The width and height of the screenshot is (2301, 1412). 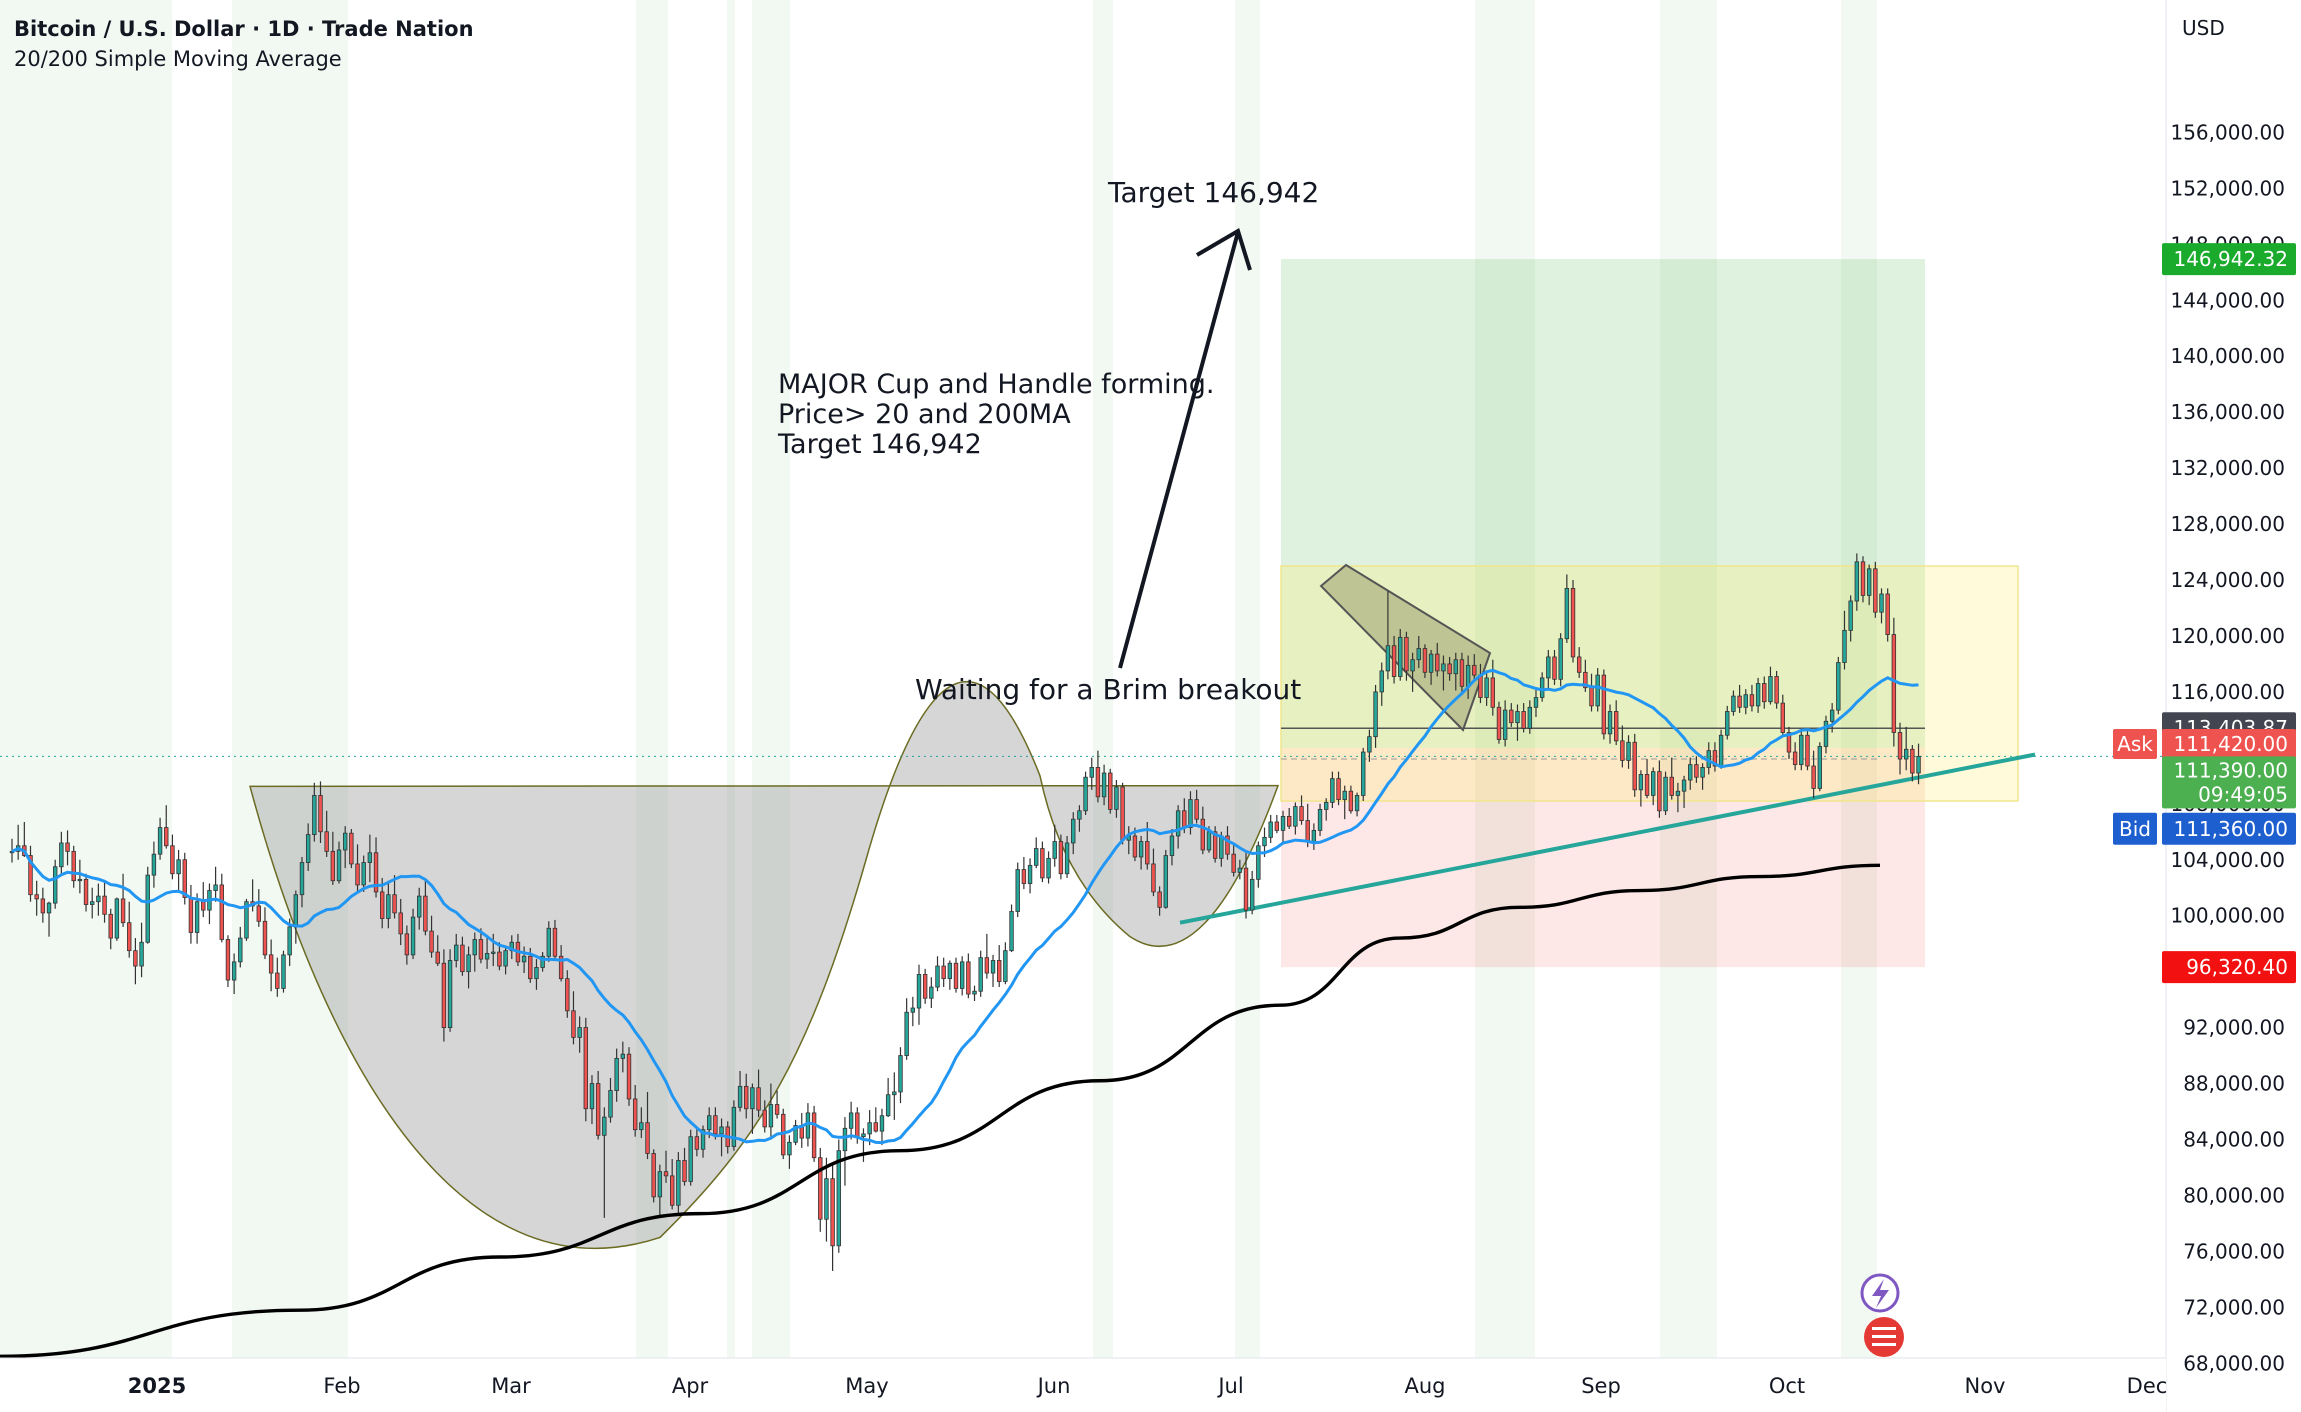 What do you see at coordinates (2234, 1028) in the screenshot?
I see `price-tick-label: 92,000.00` at bounding box center [2234, 1028].